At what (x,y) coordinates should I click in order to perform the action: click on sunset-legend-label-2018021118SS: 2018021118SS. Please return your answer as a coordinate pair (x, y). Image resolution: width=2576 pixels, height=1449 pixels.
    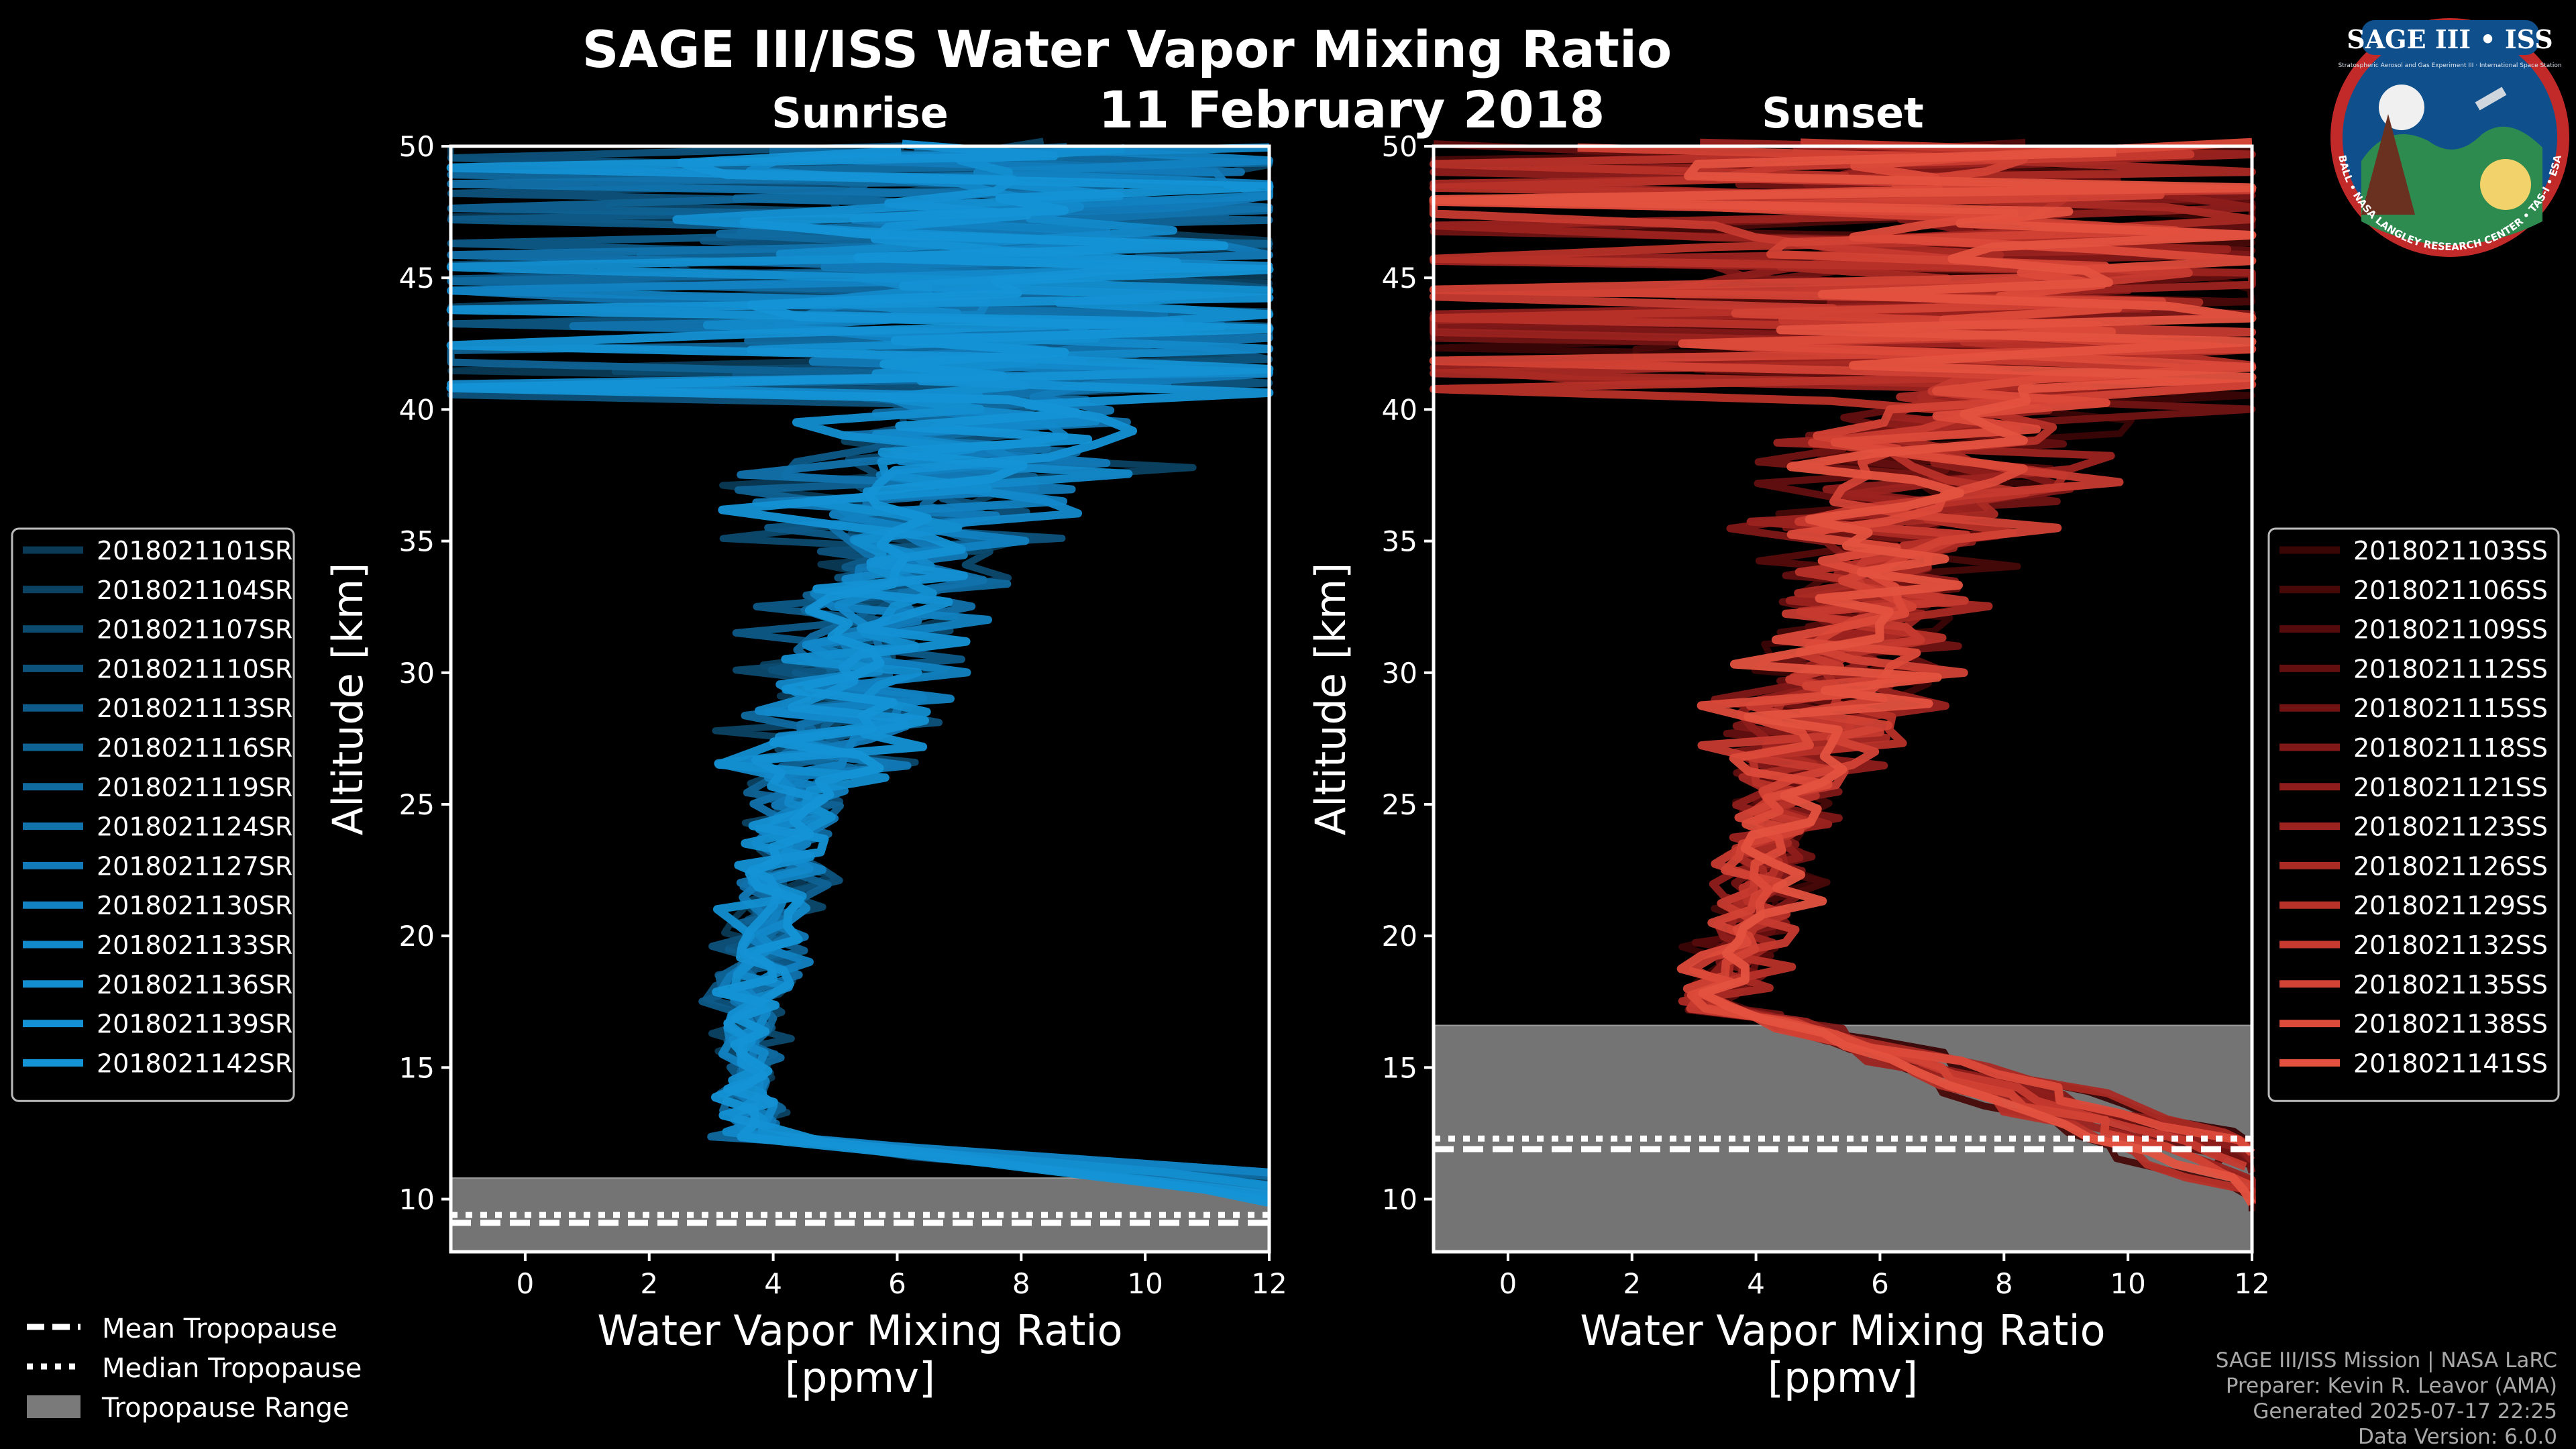
    Looking at the image, I should click on (2450, 748).